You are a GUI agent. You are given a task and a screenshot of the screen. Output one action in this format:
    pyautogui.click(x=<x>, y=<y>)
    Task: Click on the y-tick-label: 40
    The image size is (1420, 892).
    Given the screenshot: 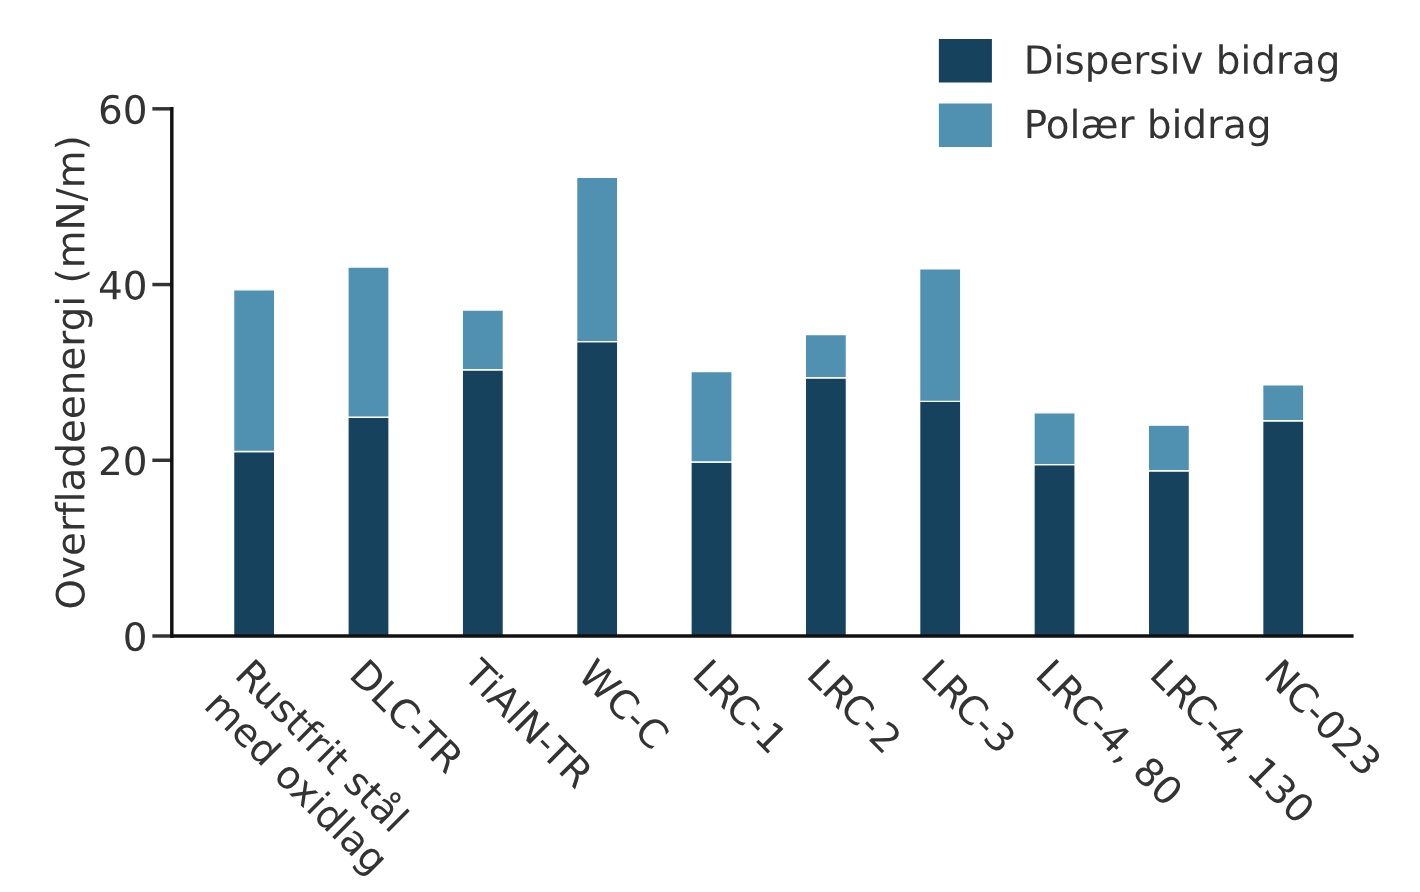 What is the action you would take?
    pyautogui.click(x=122, y=285)
    